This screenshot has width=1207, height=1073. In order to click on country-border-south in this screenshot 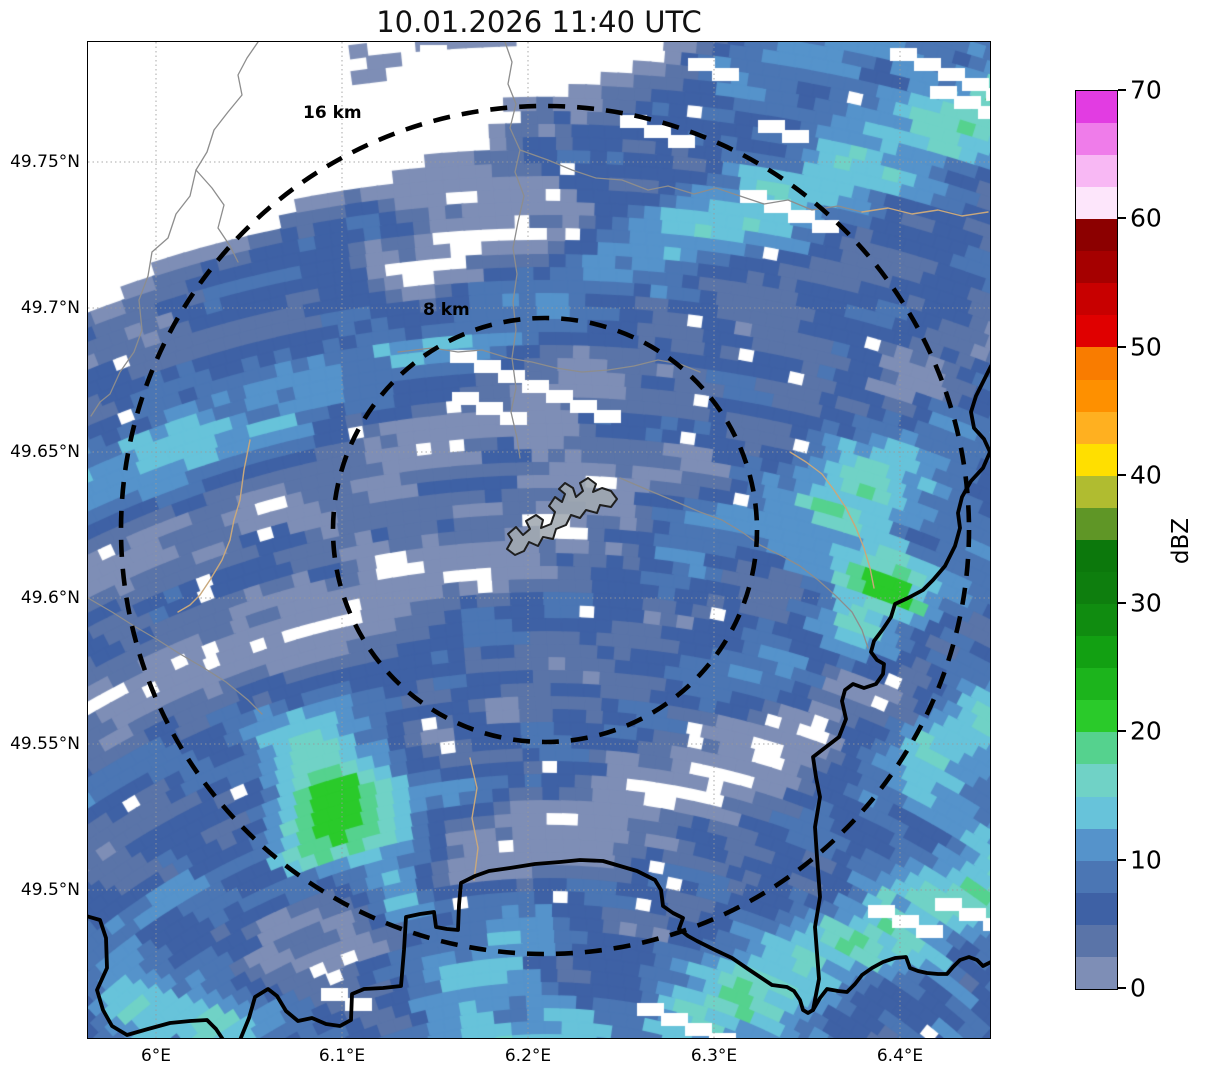, I will do `click(451, 948)`.